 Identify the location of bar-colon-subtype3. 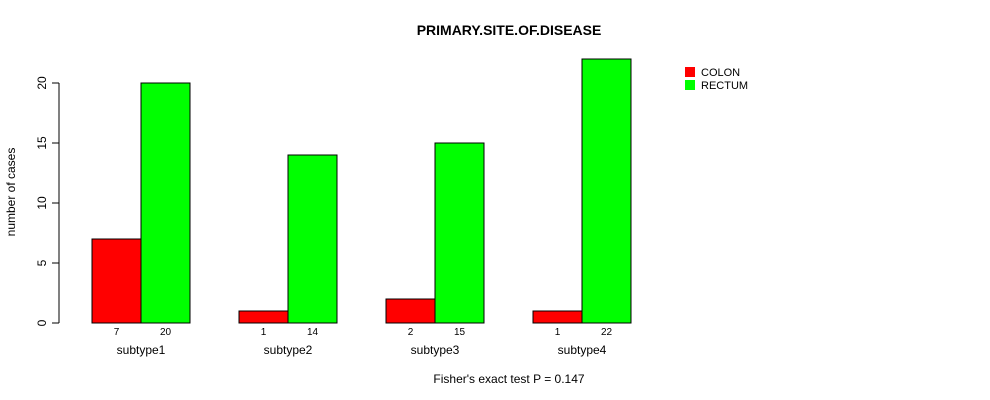
(410, 311).